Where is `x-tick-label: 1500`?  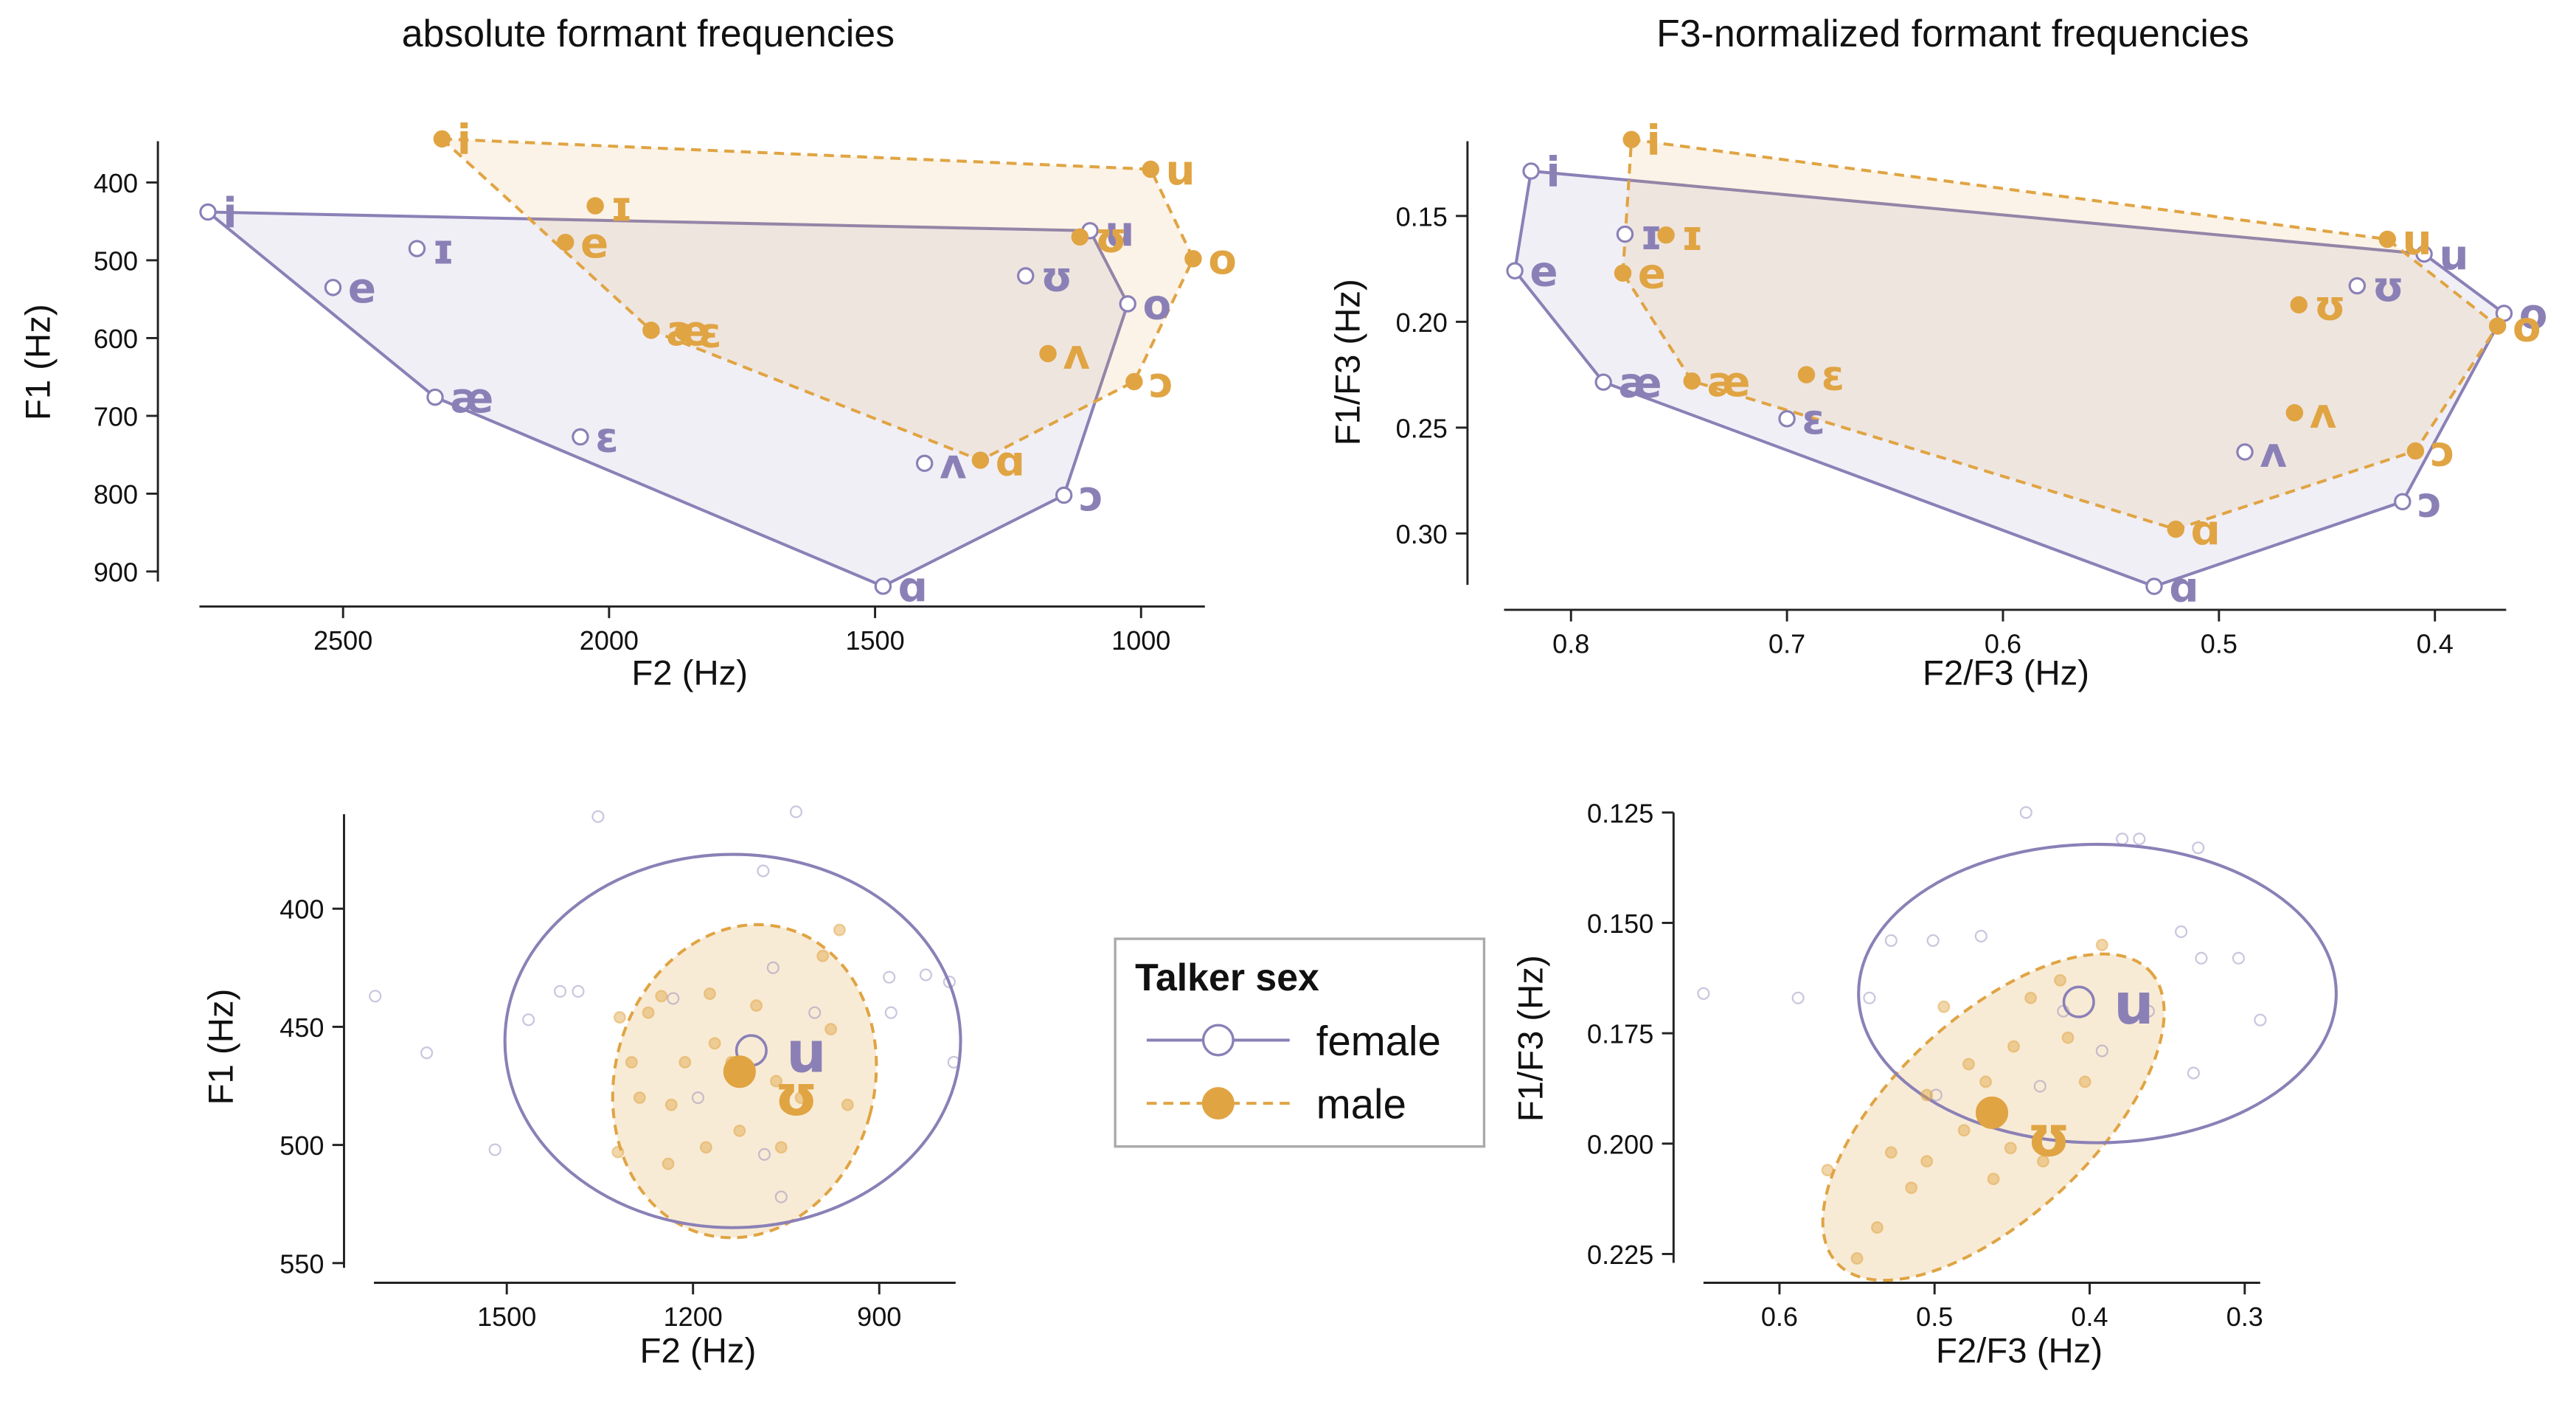 x-tick-label: 1500 is located at coordinates (506, 1317).